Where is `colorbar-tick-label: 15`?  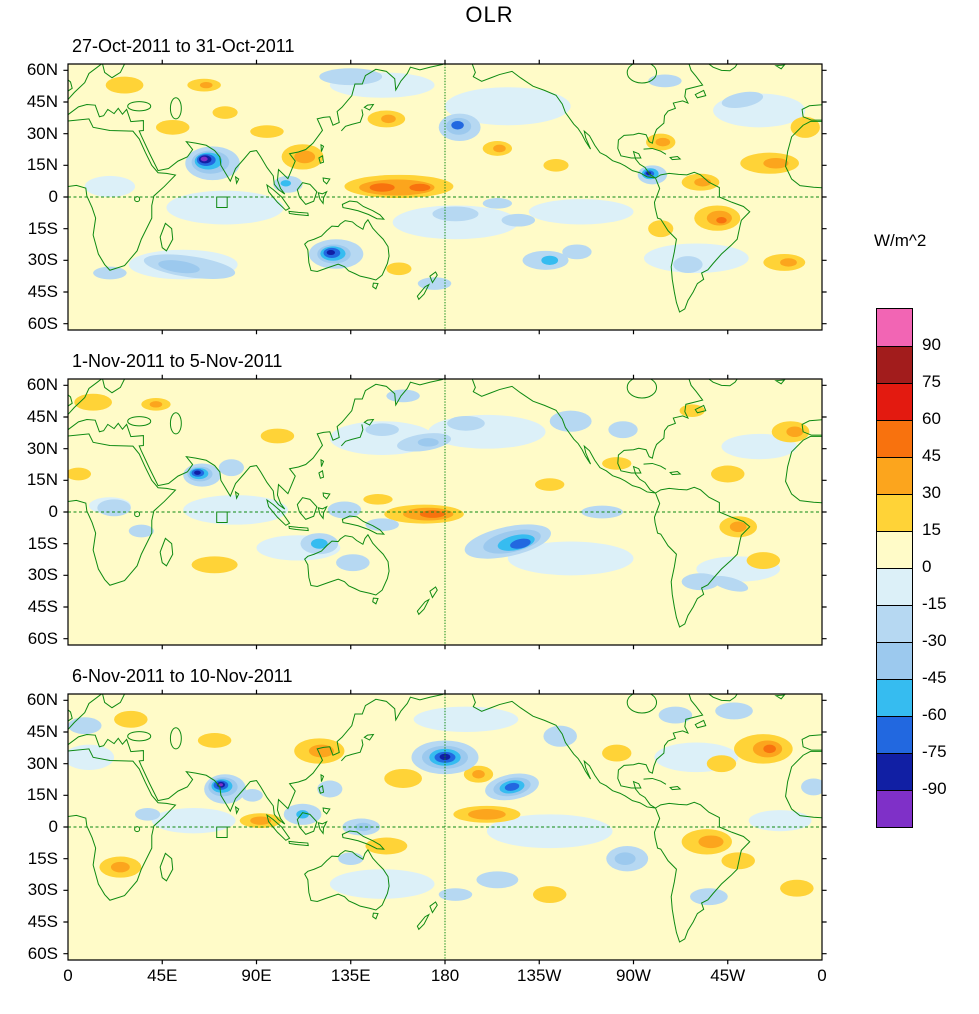 colorbar-tick-label: 15 is located at coordinates (931, 529).